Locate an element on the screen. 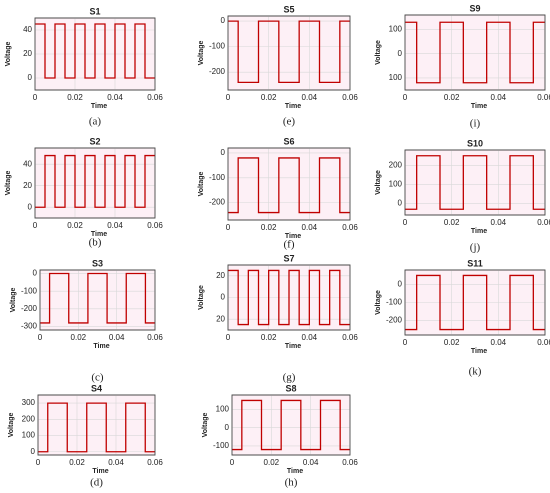 This screenshot has height=493, width=550. subplot: 100 0 100 0 0.02 0.04 0.06 S9 Time Voltage (i) is located at coordinates (462, 66).